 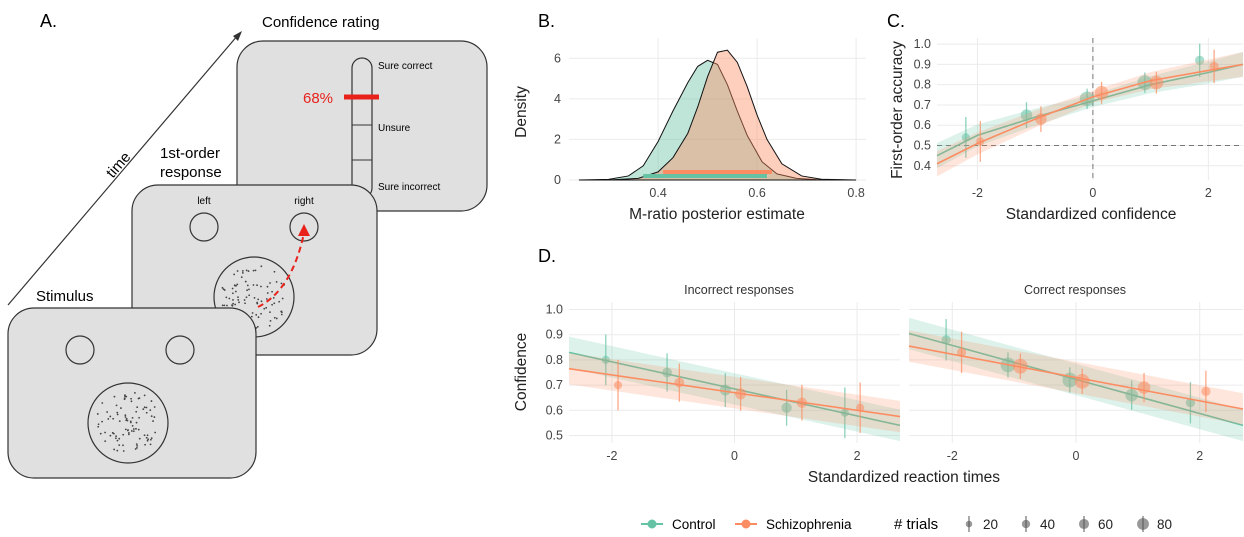 What do you see at coordinates (546, 21) in the screenshot?
I see `panel-label-b: B.` at bounding box center [546, 21].